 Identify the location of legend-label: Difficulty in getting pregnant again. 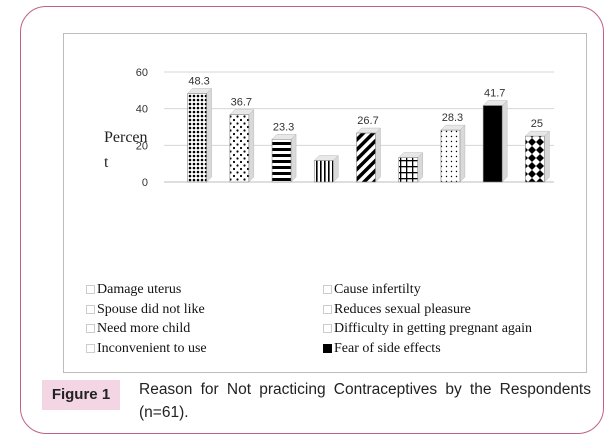
(433, 328).